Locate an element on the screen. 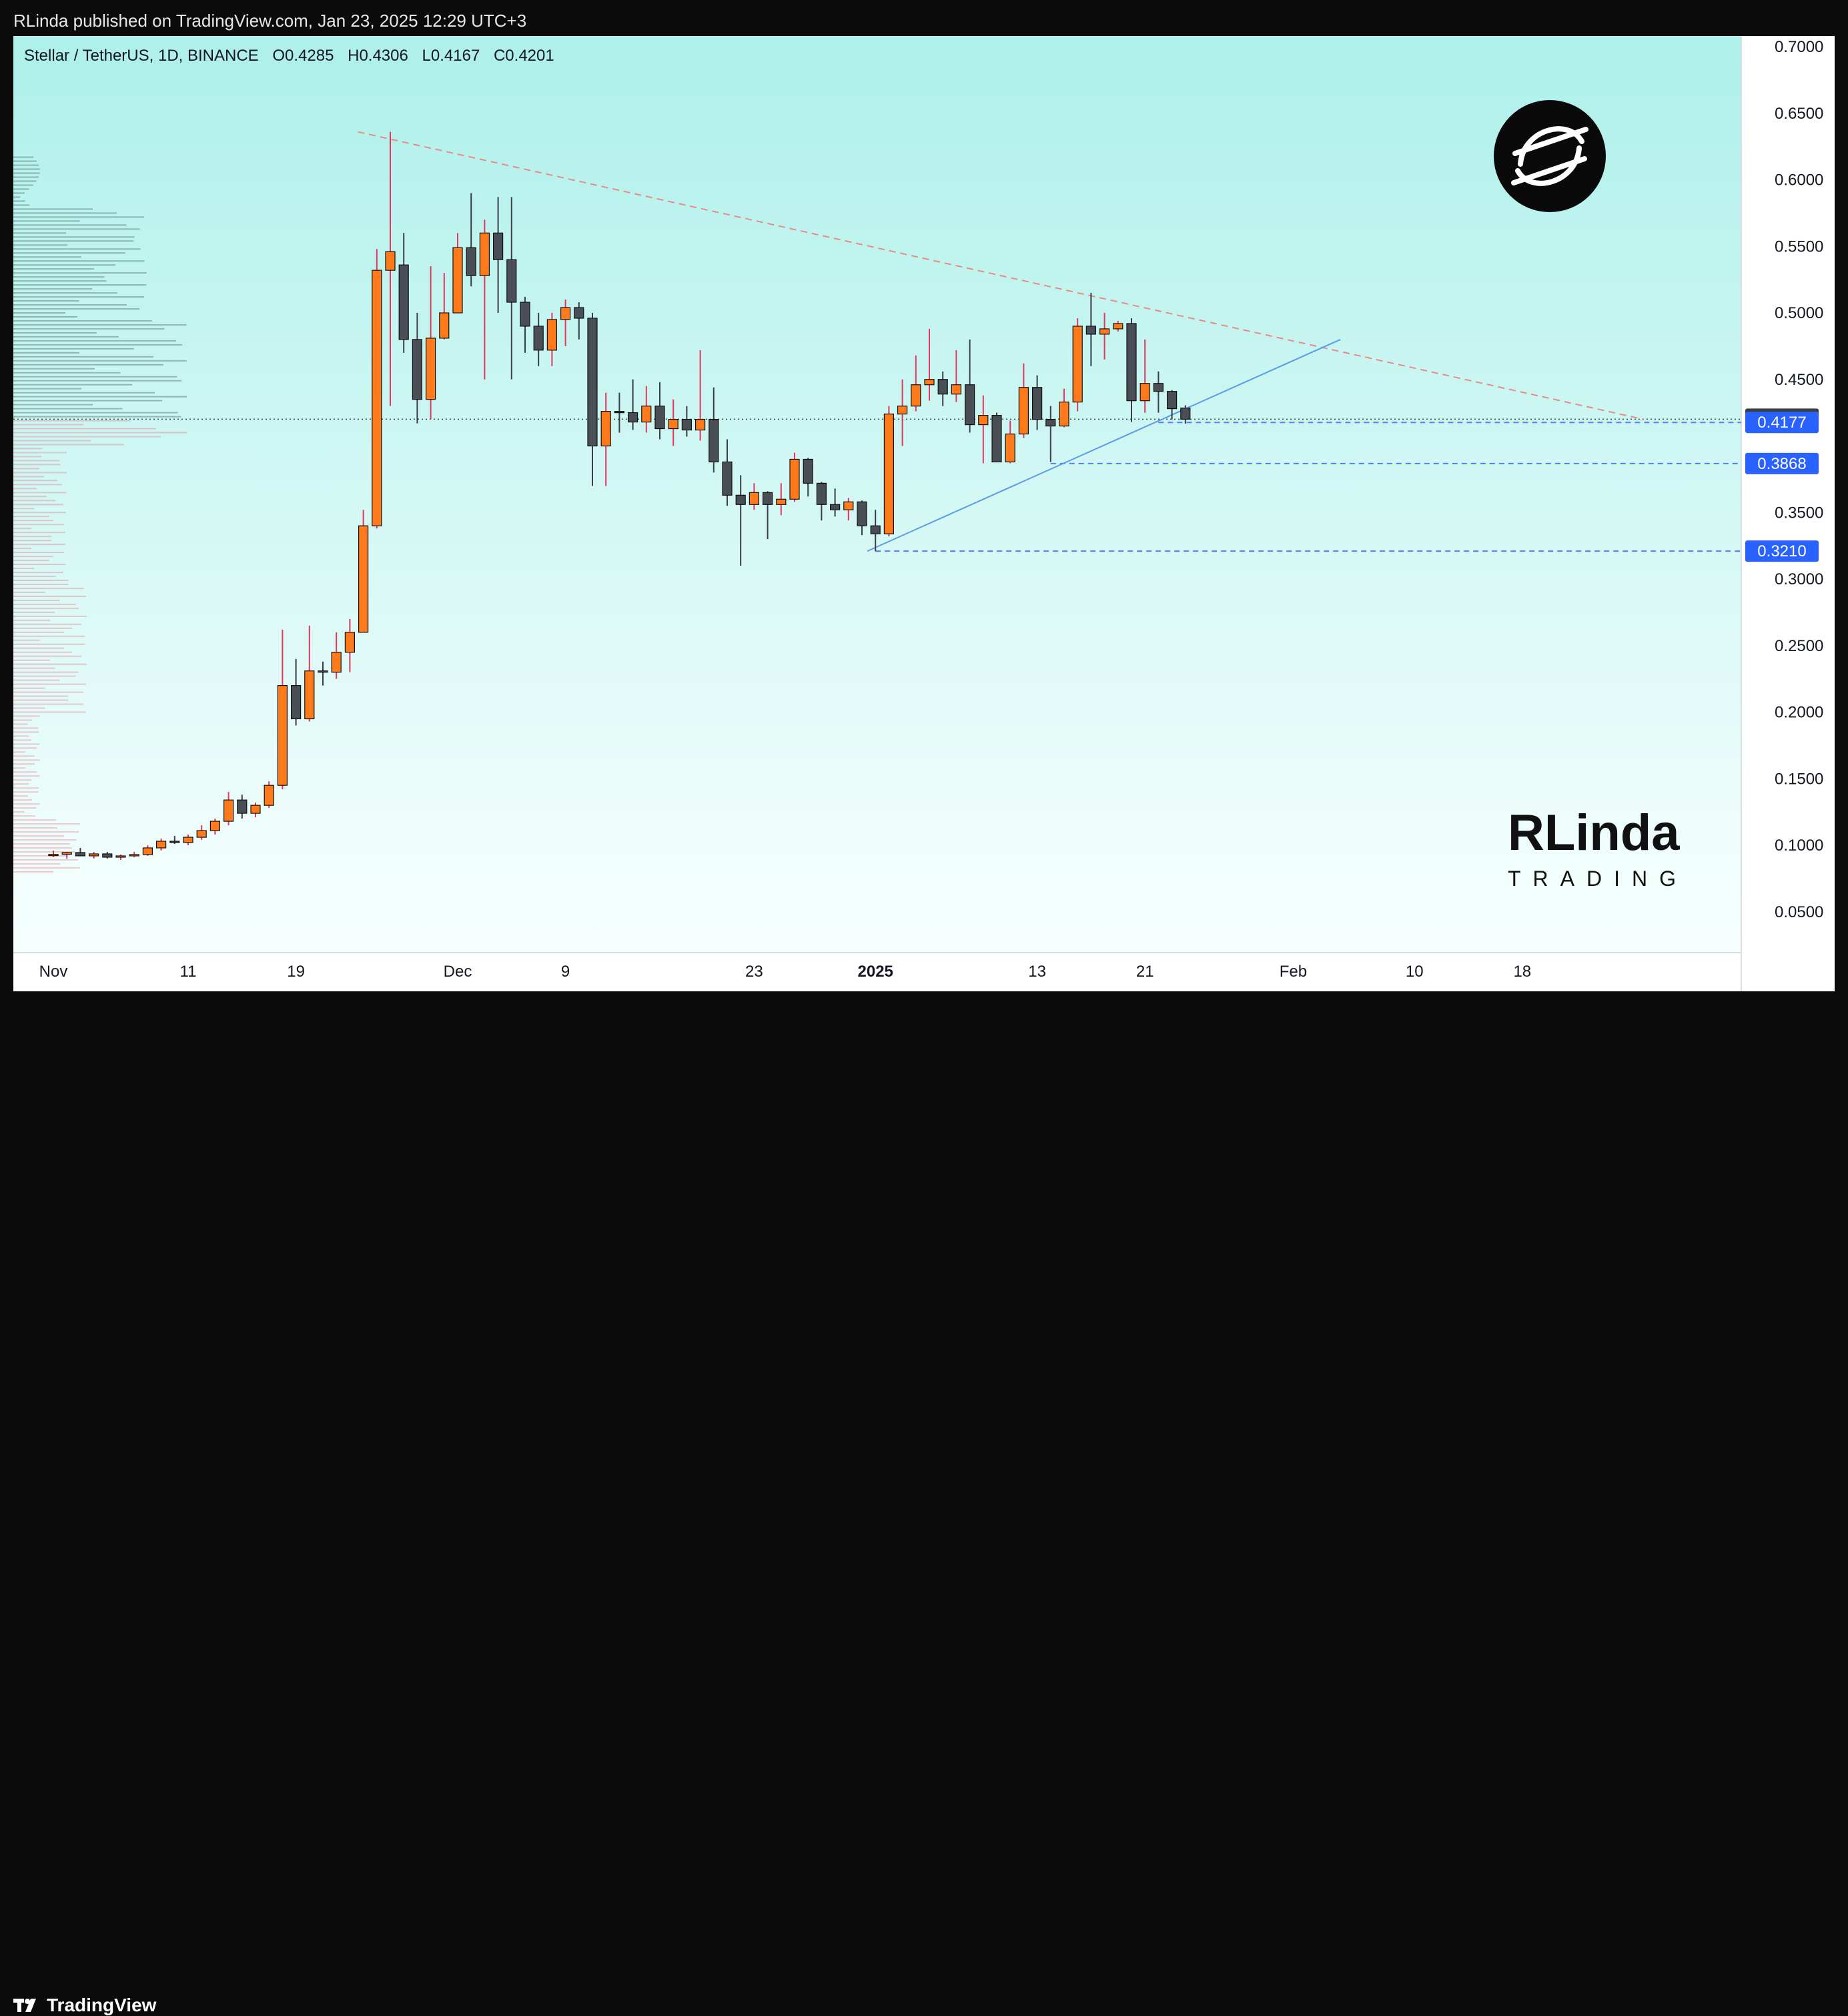 The image size is (1848, 2016). time-axis-tick: 2025 is located at coordinates (876, 972).